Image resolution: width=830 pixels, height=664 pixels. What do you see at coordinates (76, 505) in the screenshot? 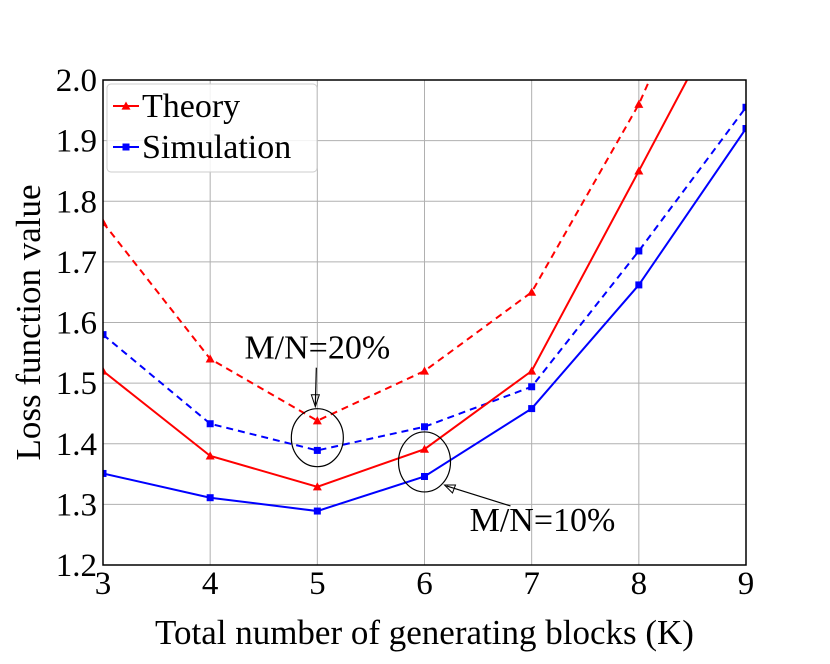
I see `y-tick-label: 1.3` at bounding box center [76, 505].